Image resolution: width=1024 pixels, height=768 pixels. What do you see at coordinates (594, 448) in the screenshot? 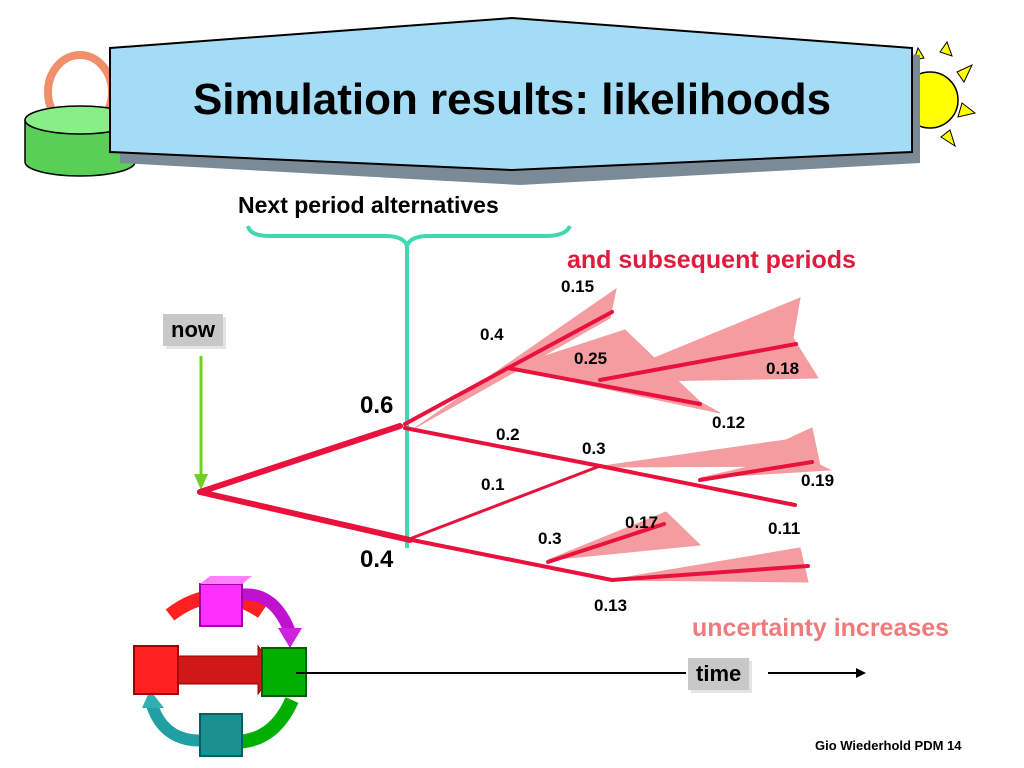
I see `prob-03-upper: 0.3` at bounding box center [594, 448].